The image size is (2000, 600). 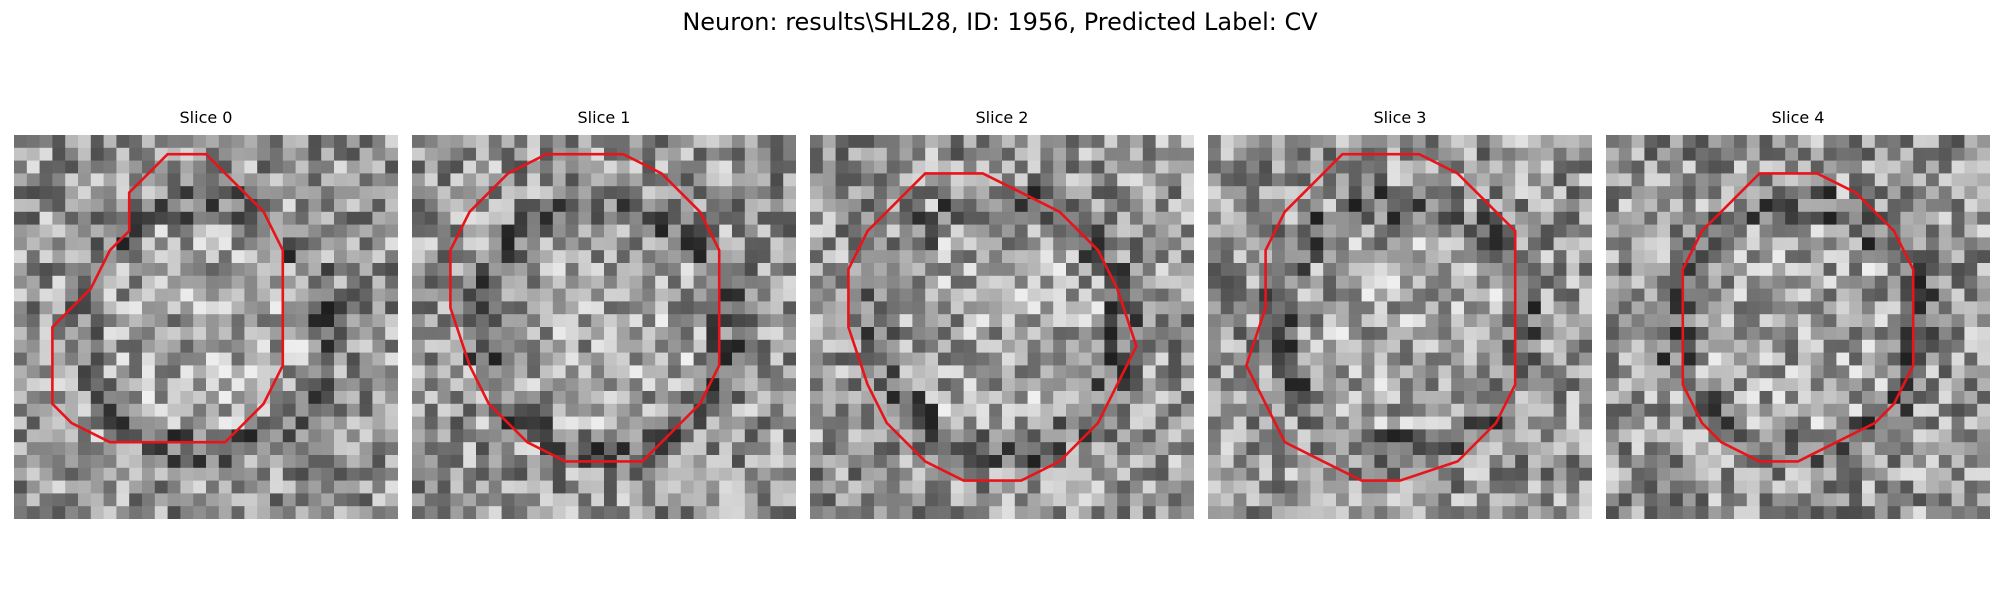 What do you see at coordinates (1002, 117) in the screenshot?
I see `slice-title: Slice 2` at bounding box center [1002, 117].